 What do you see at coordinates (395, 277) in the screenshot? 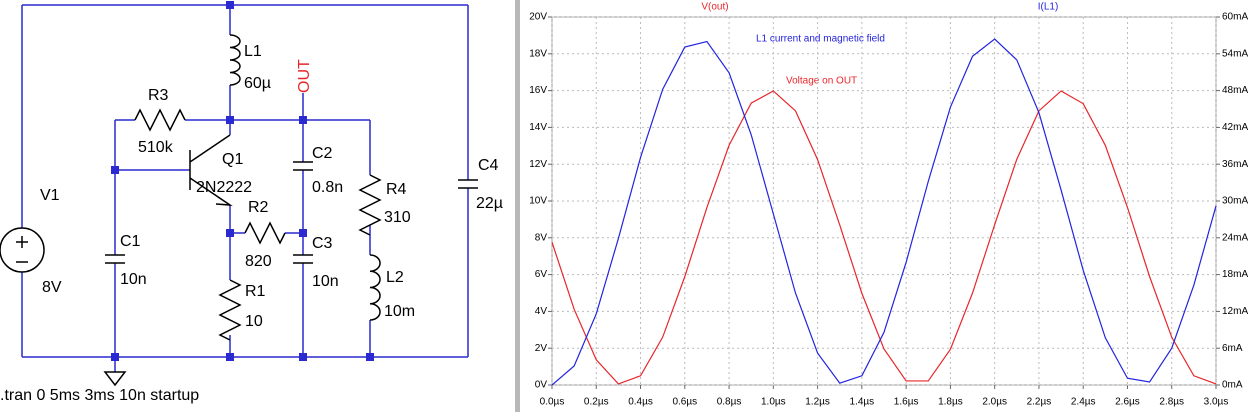
I see `label: L2` at bounding box center [395, 277].